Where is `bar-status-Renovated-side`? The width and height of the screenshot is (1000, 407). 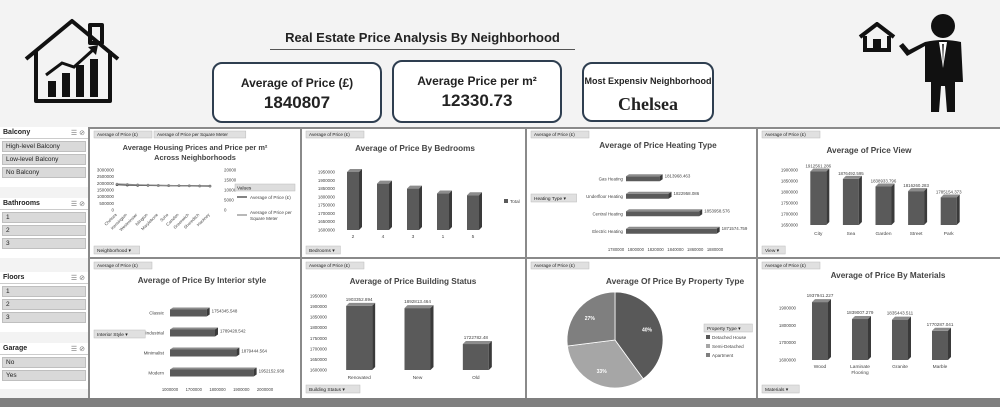 bar-status-Renovated-side is located at coordinates (374, 336).